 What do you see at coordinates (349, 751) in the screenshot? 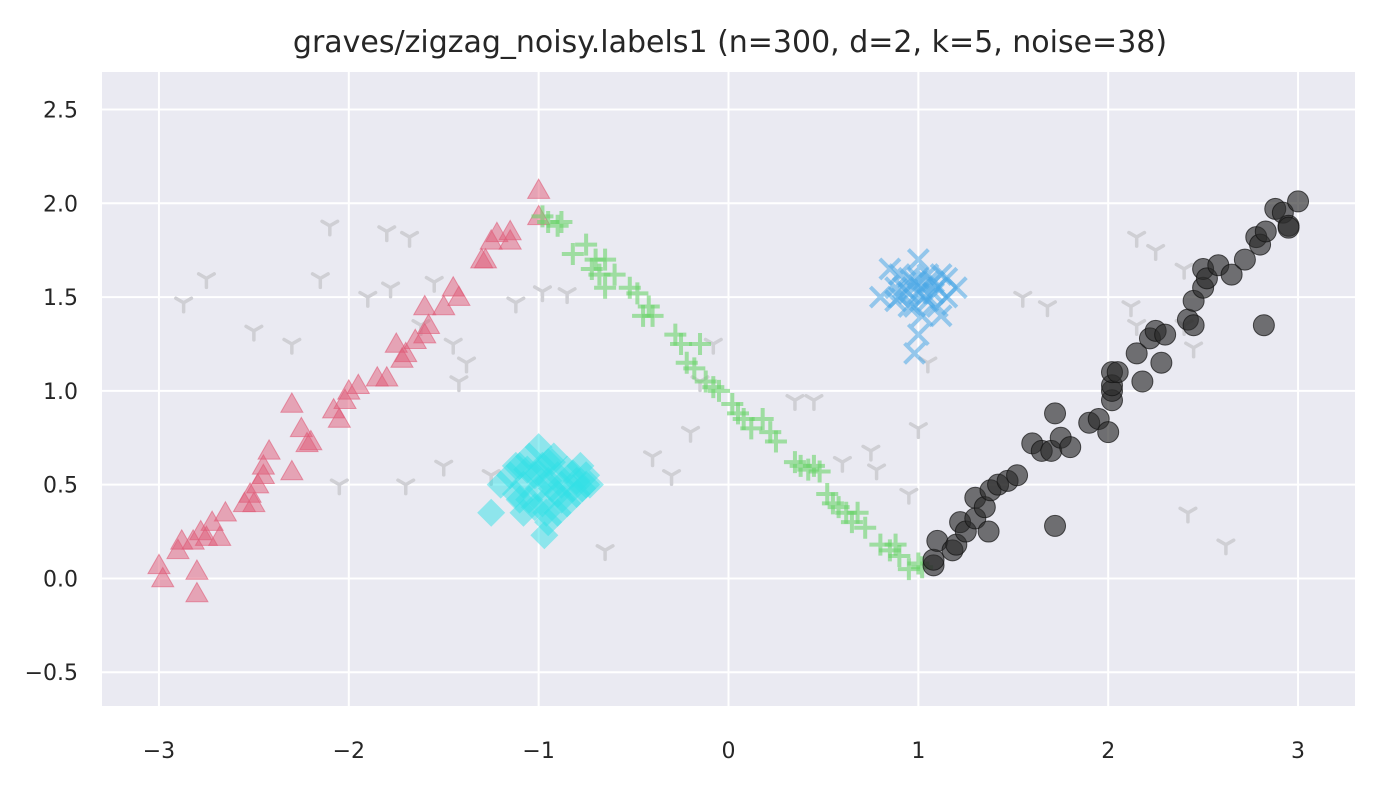
I see `x-tick-label: −2` at bounding box center [349, 751].